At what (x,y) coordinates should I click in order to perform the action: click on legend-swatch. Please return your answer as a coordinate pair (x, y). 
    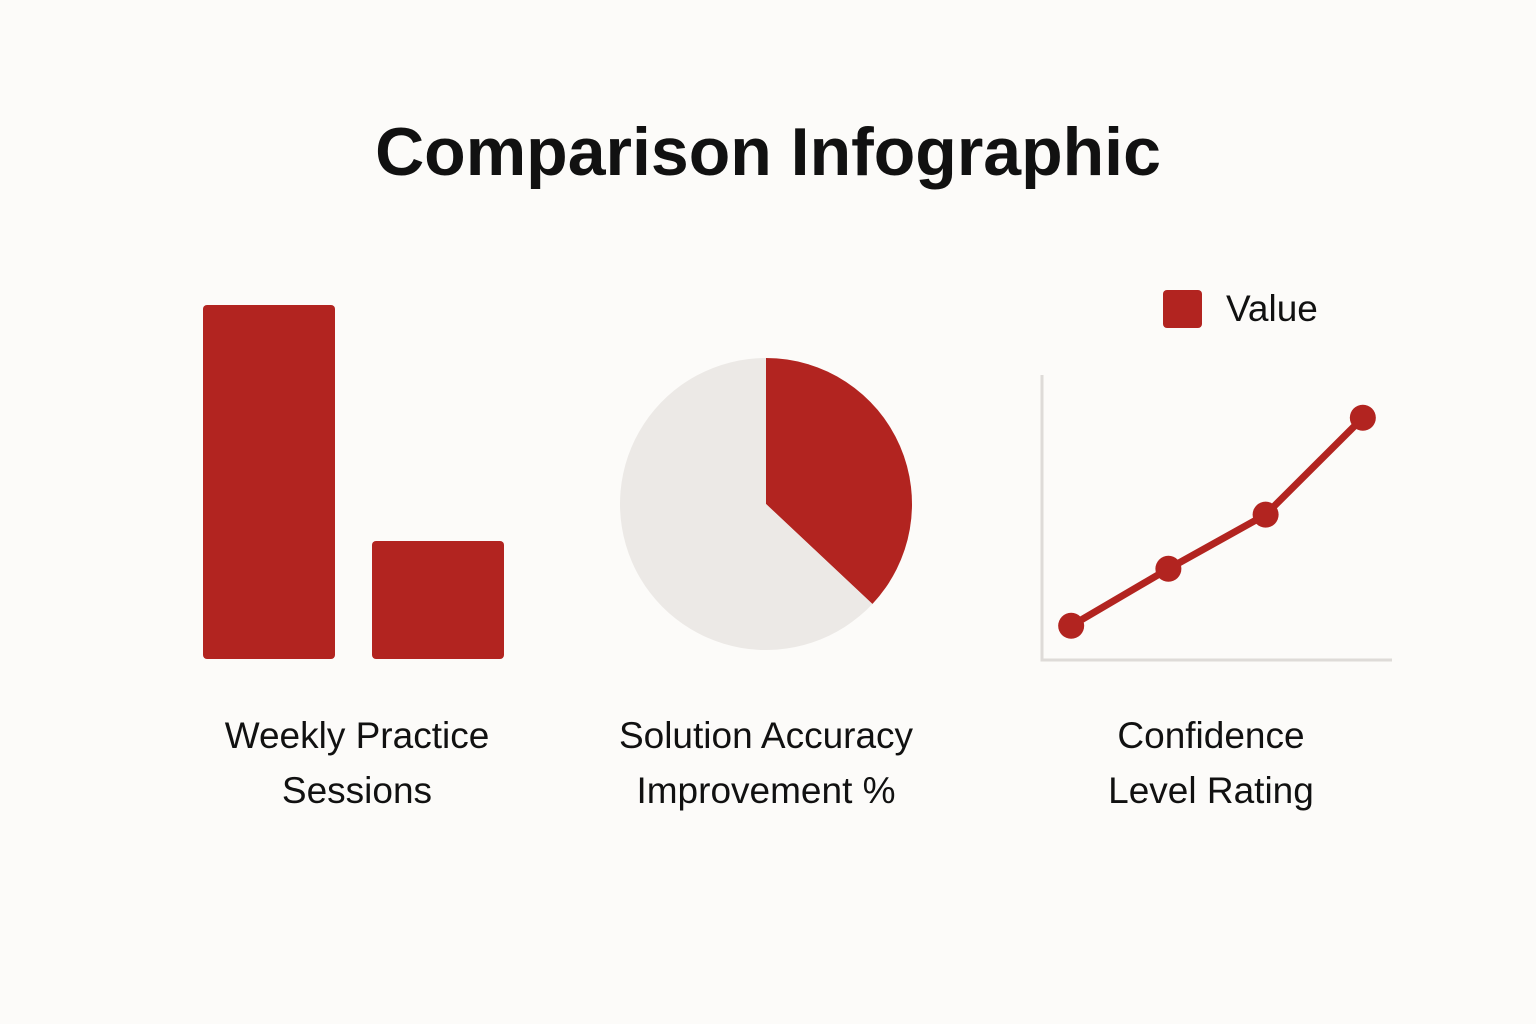
    Looking at the image, I should click on (1182, 309).